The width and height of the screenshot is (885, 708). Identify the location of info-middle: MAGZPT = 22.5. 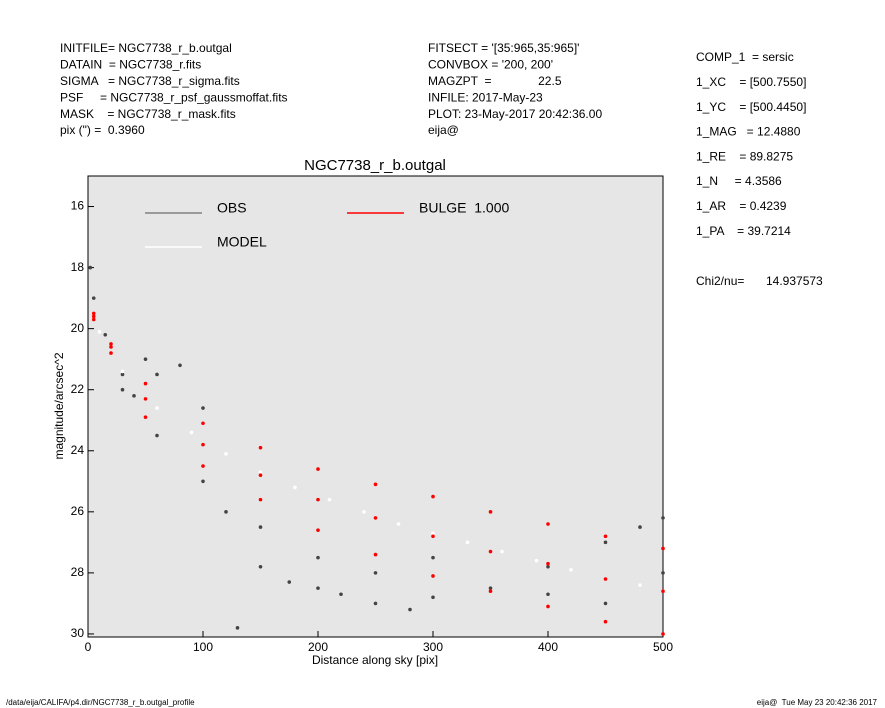
(495, 81).